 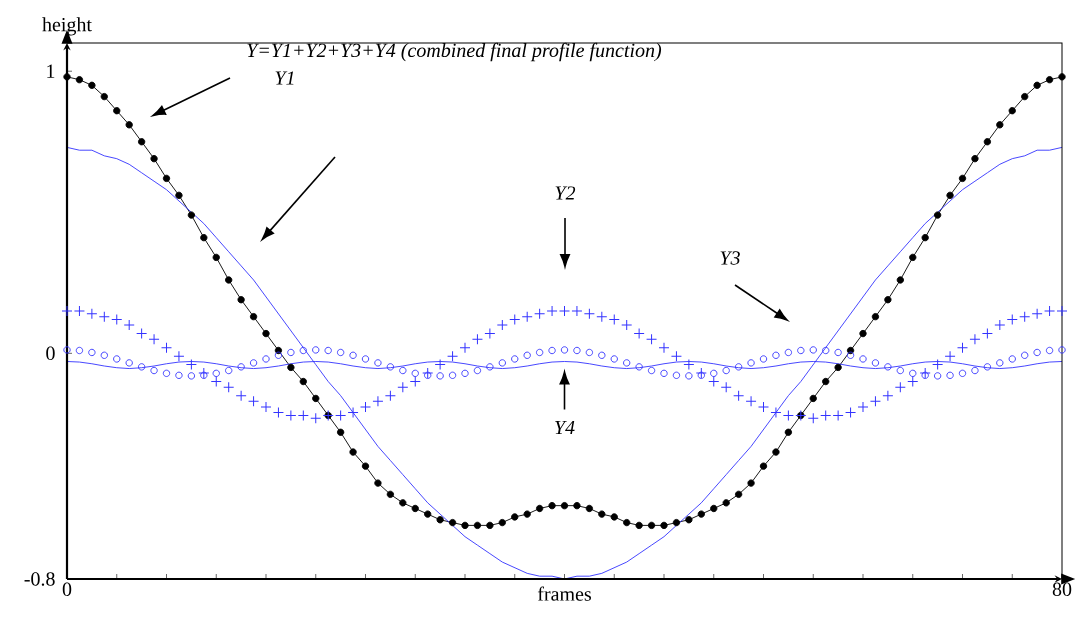 I want to click on annotation: Y2, so click(x=565, y=193).